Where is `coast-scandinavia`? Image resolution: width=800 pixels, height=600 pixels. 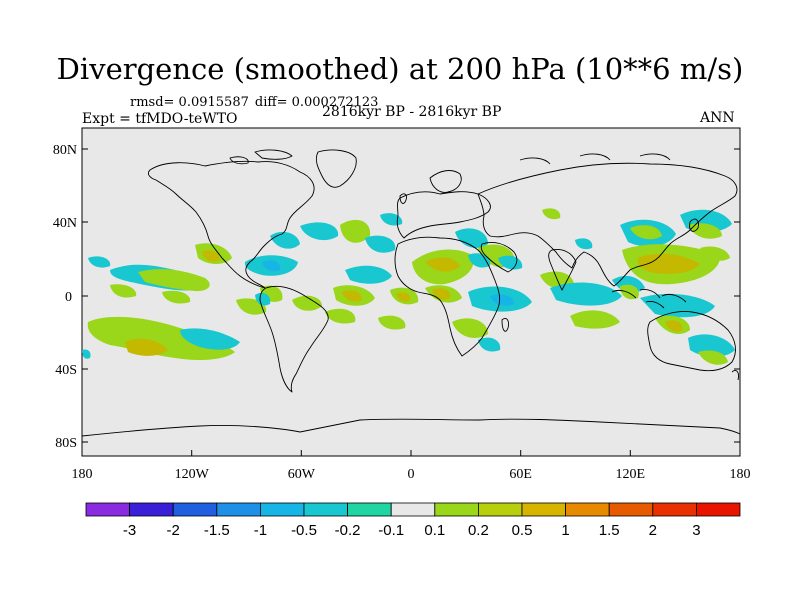
coast-scandinavia is located at coordinates (445, 181).